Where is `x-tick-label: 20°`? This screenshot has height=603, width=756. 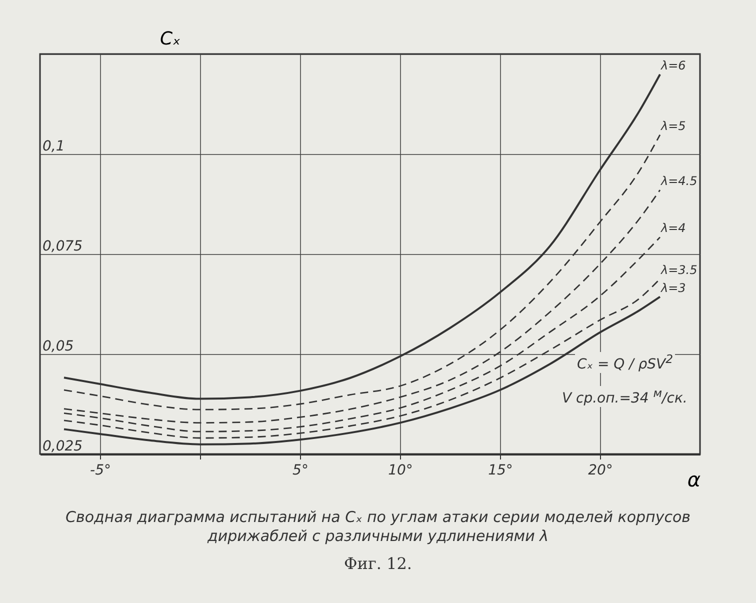 x-tick-label: 20° is located at coordinates (600, 470).